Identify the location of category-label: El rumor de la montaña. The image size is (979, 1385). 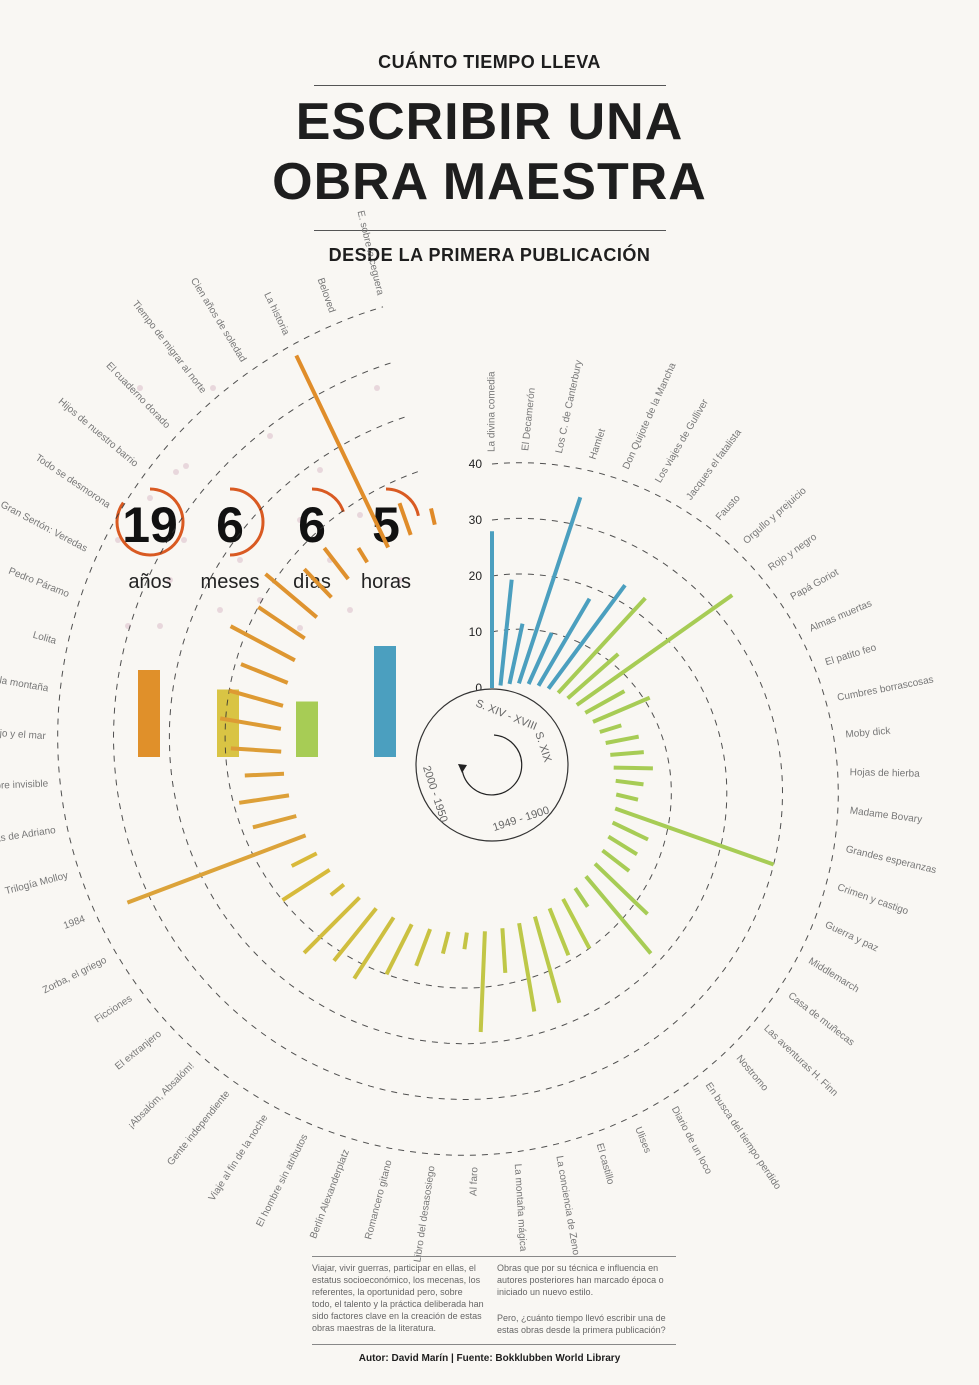
(25, 680).